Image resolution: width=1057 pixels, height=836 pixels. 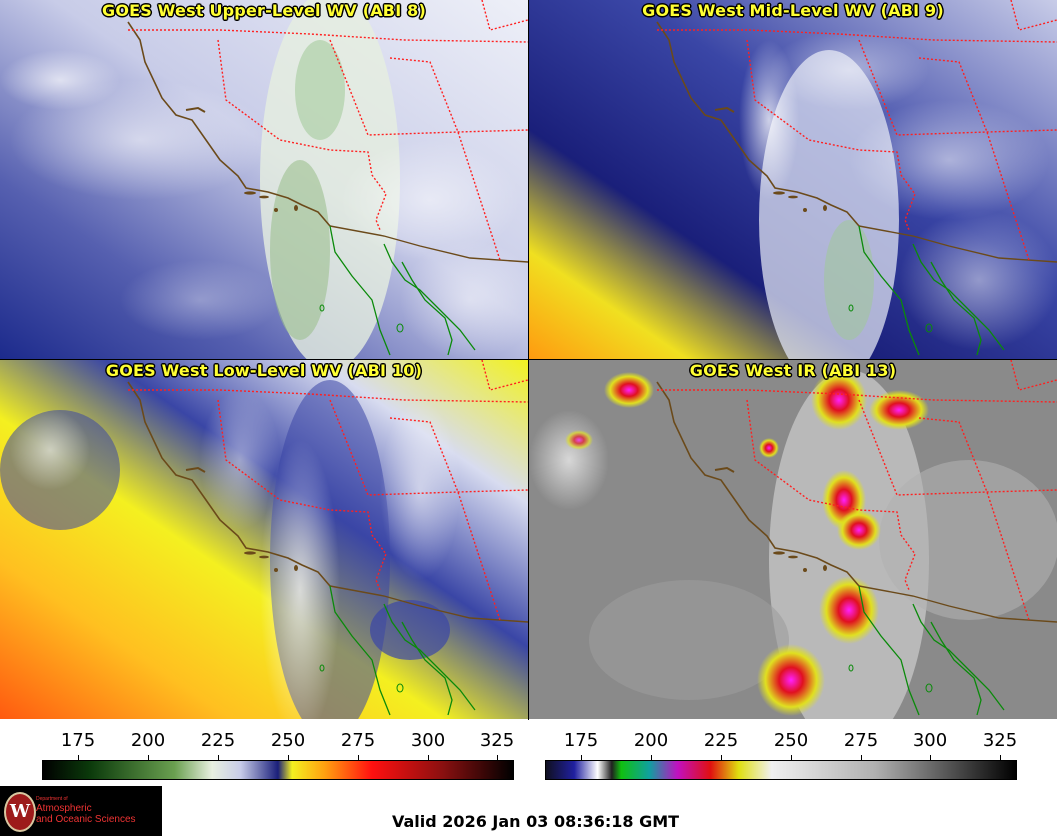 What do you see at coordinates (781, 770) in the screenshot?
I see `ir-colorbar-ramp` at bounding box center [781, 770].